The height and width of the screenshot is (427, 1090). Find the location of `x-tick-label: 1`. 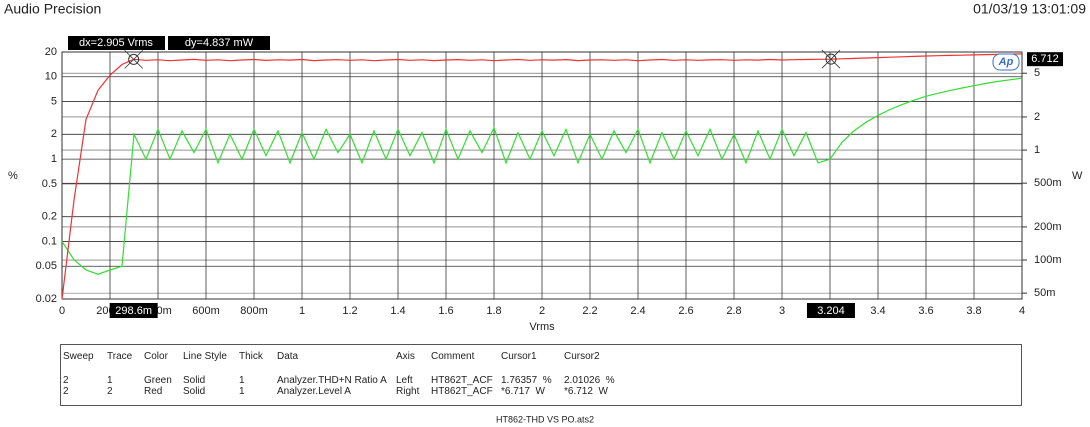

x-tick-label: 1 is located at coordinates (302, 311).